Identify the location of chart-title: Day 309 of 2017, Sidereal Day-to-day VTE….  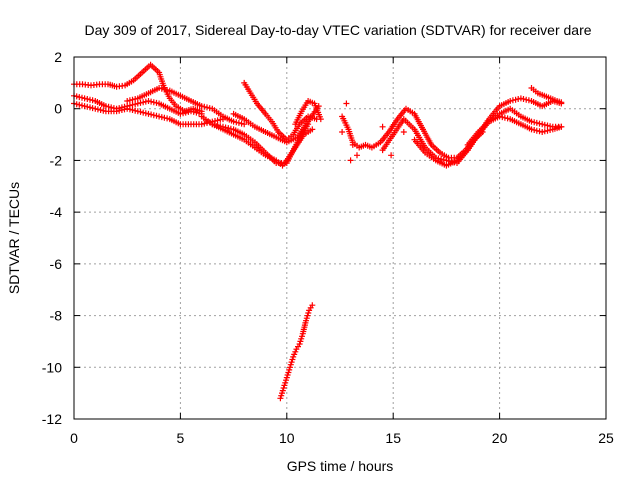
(337, 30).